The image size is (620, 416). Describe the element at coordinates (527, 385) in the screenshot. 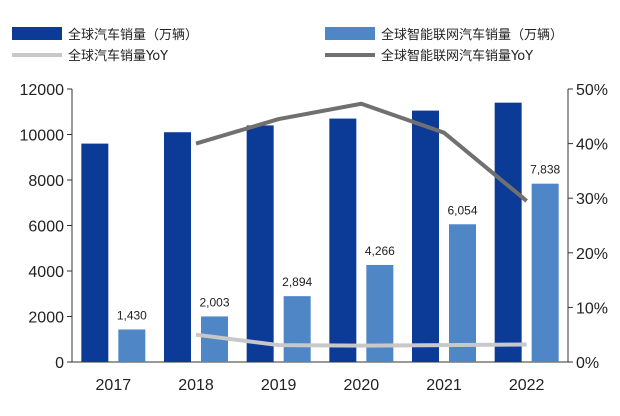

I see `x-tick-label: 2022` at that location.